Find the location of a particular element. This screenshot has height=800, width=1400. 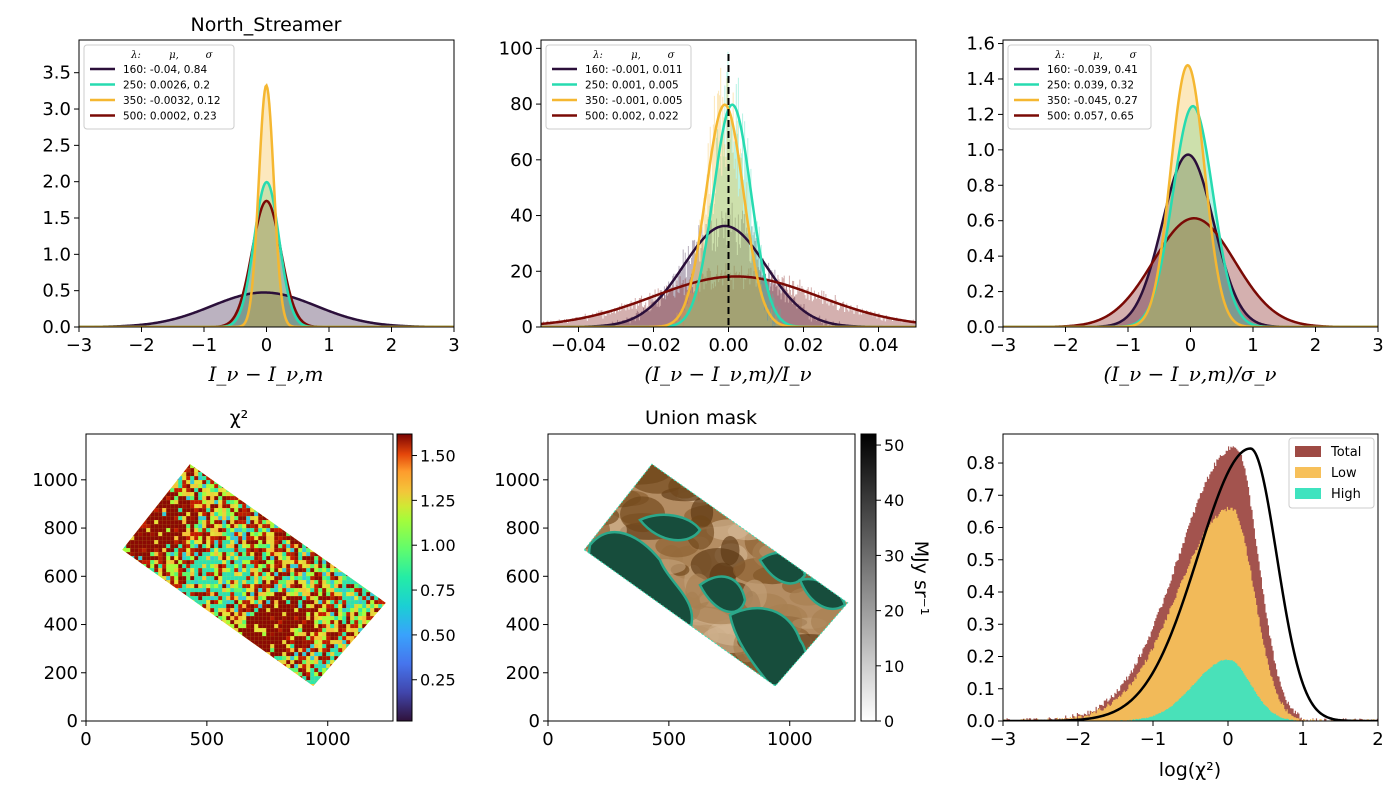

histogram-fill is located at coordinates (266, 309).